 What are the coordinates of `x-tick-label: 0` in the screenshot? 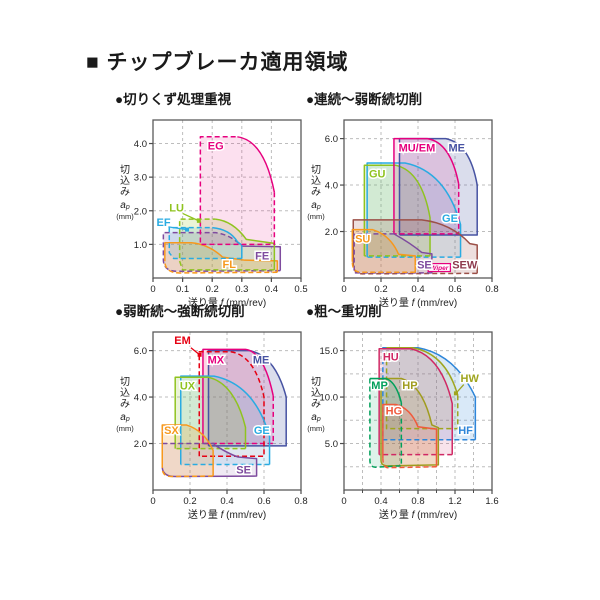 It's located at (343, 289).